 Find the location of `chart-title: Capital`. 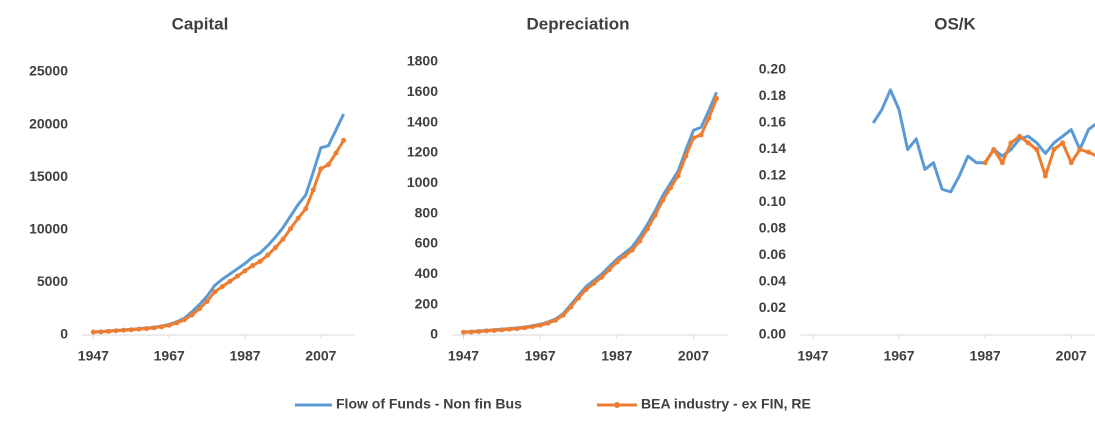

chart-title: Capital is located at coordinates (200, 23).